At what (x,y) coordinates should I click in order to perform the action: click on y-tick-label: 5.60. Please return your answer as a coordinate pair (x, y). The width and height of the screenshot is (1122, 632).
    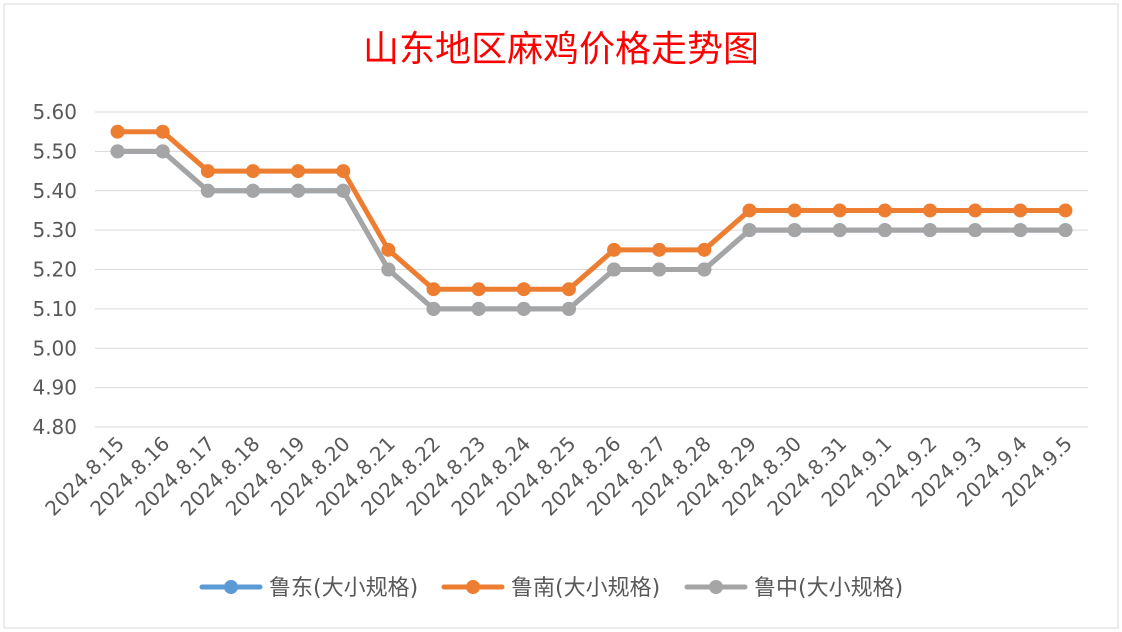
    Looking at the image, I should click on (54, 112).